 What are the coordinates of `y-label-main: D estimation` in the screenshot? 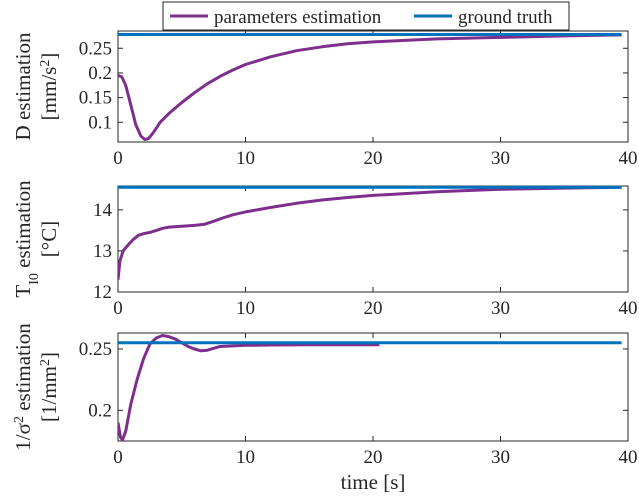 It's located at (23, 86).